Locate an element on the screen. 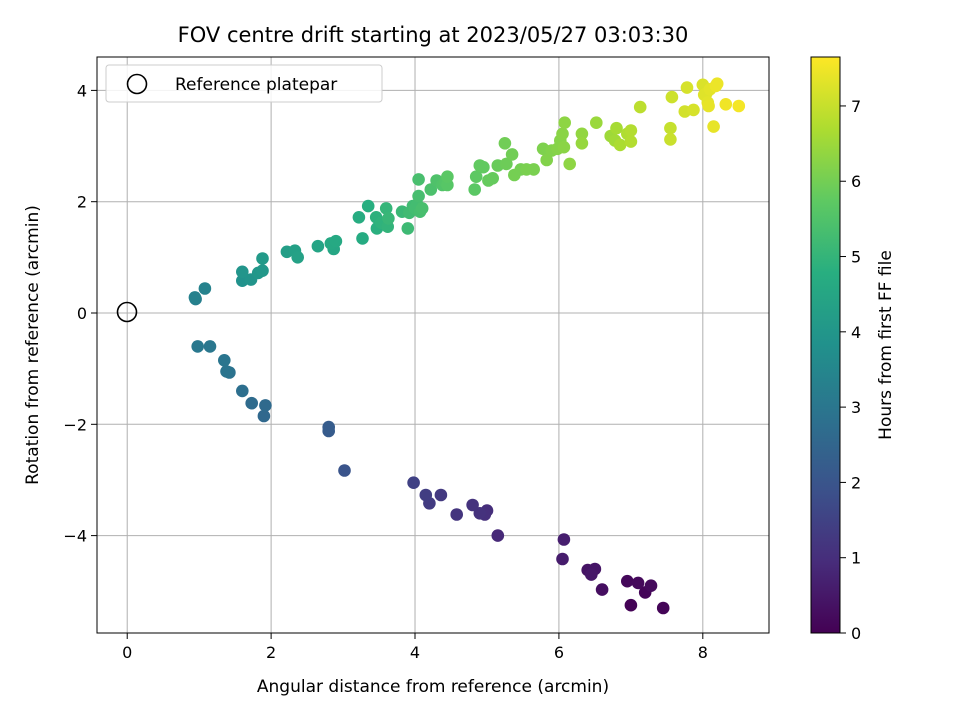  x-tick-label: 2 is located at coordinates (271, 652).